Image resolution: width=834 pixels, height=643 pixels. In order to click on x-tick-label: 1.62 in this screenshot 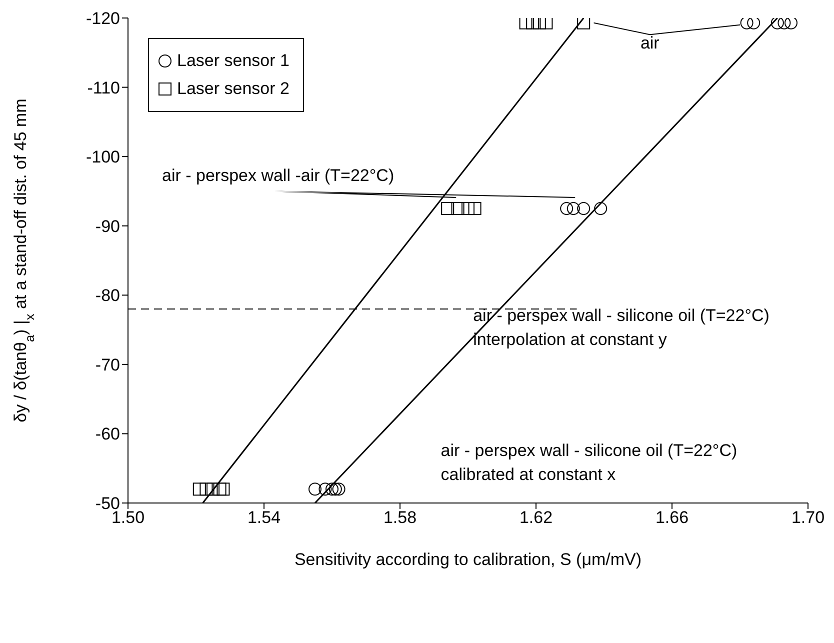, I will do `click(536, 518)`.